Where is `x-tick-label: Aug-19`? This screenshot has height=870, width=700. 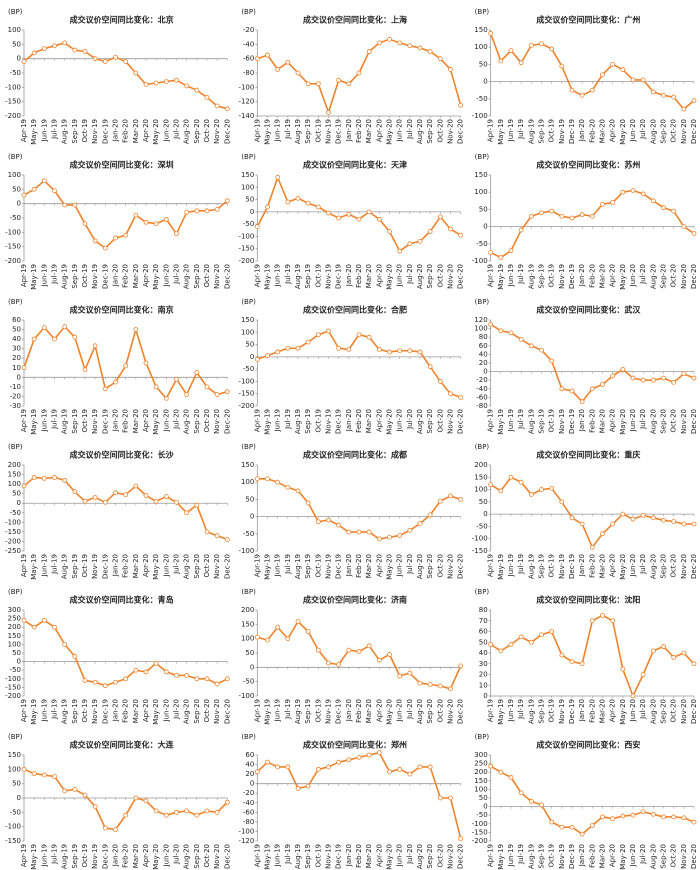
x-tick-label: Aug-19 is located at coordinates (298, 566).